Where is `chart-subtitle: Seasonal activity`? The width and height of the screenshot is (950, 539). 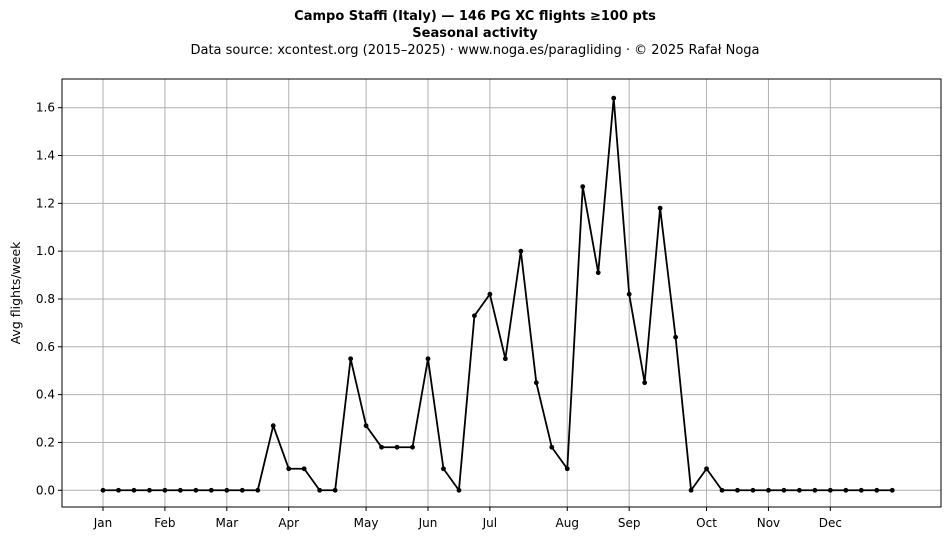
chart-subtitle: Seasonal activity is located at coordinates (475, 33).